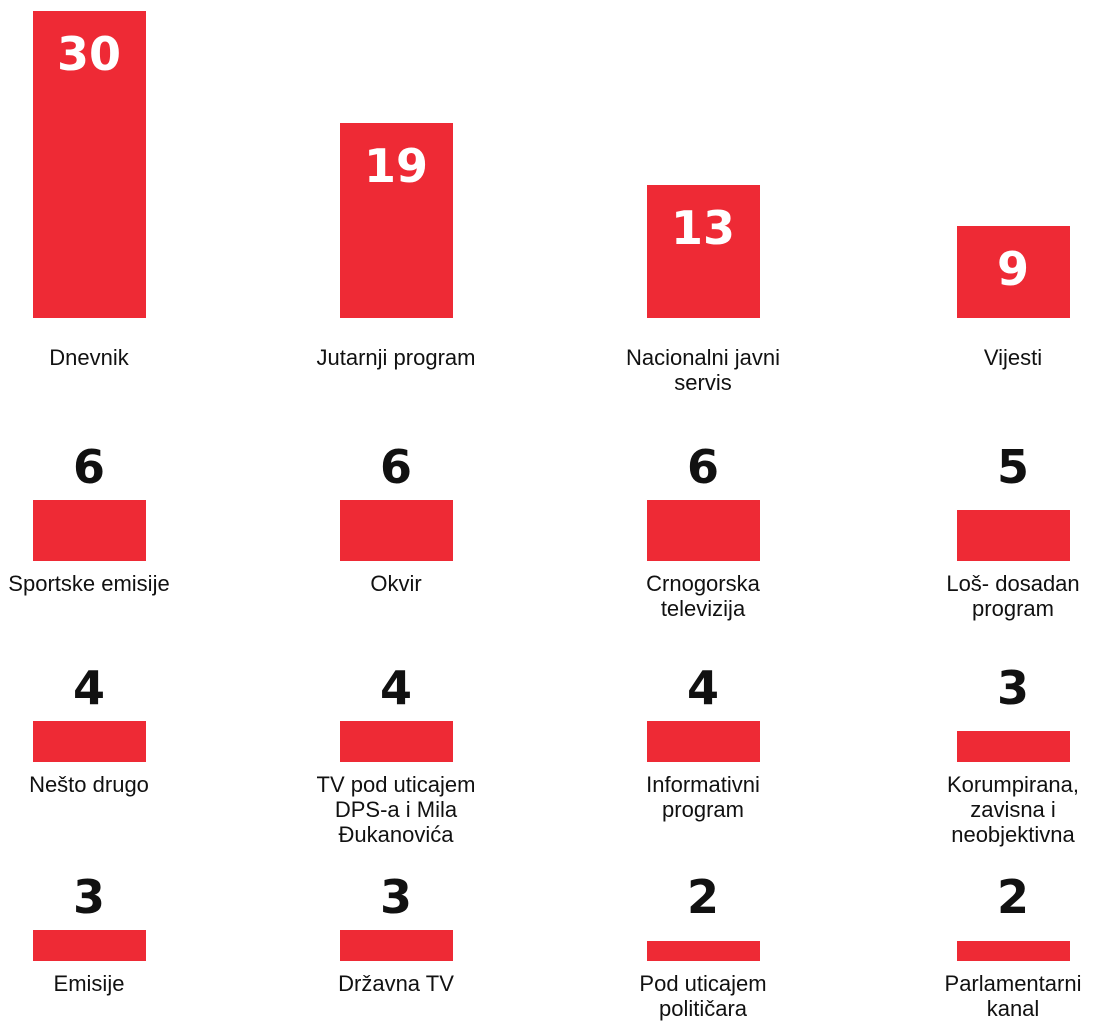  I want to click on category-label: Emisije, so click(89, 983).